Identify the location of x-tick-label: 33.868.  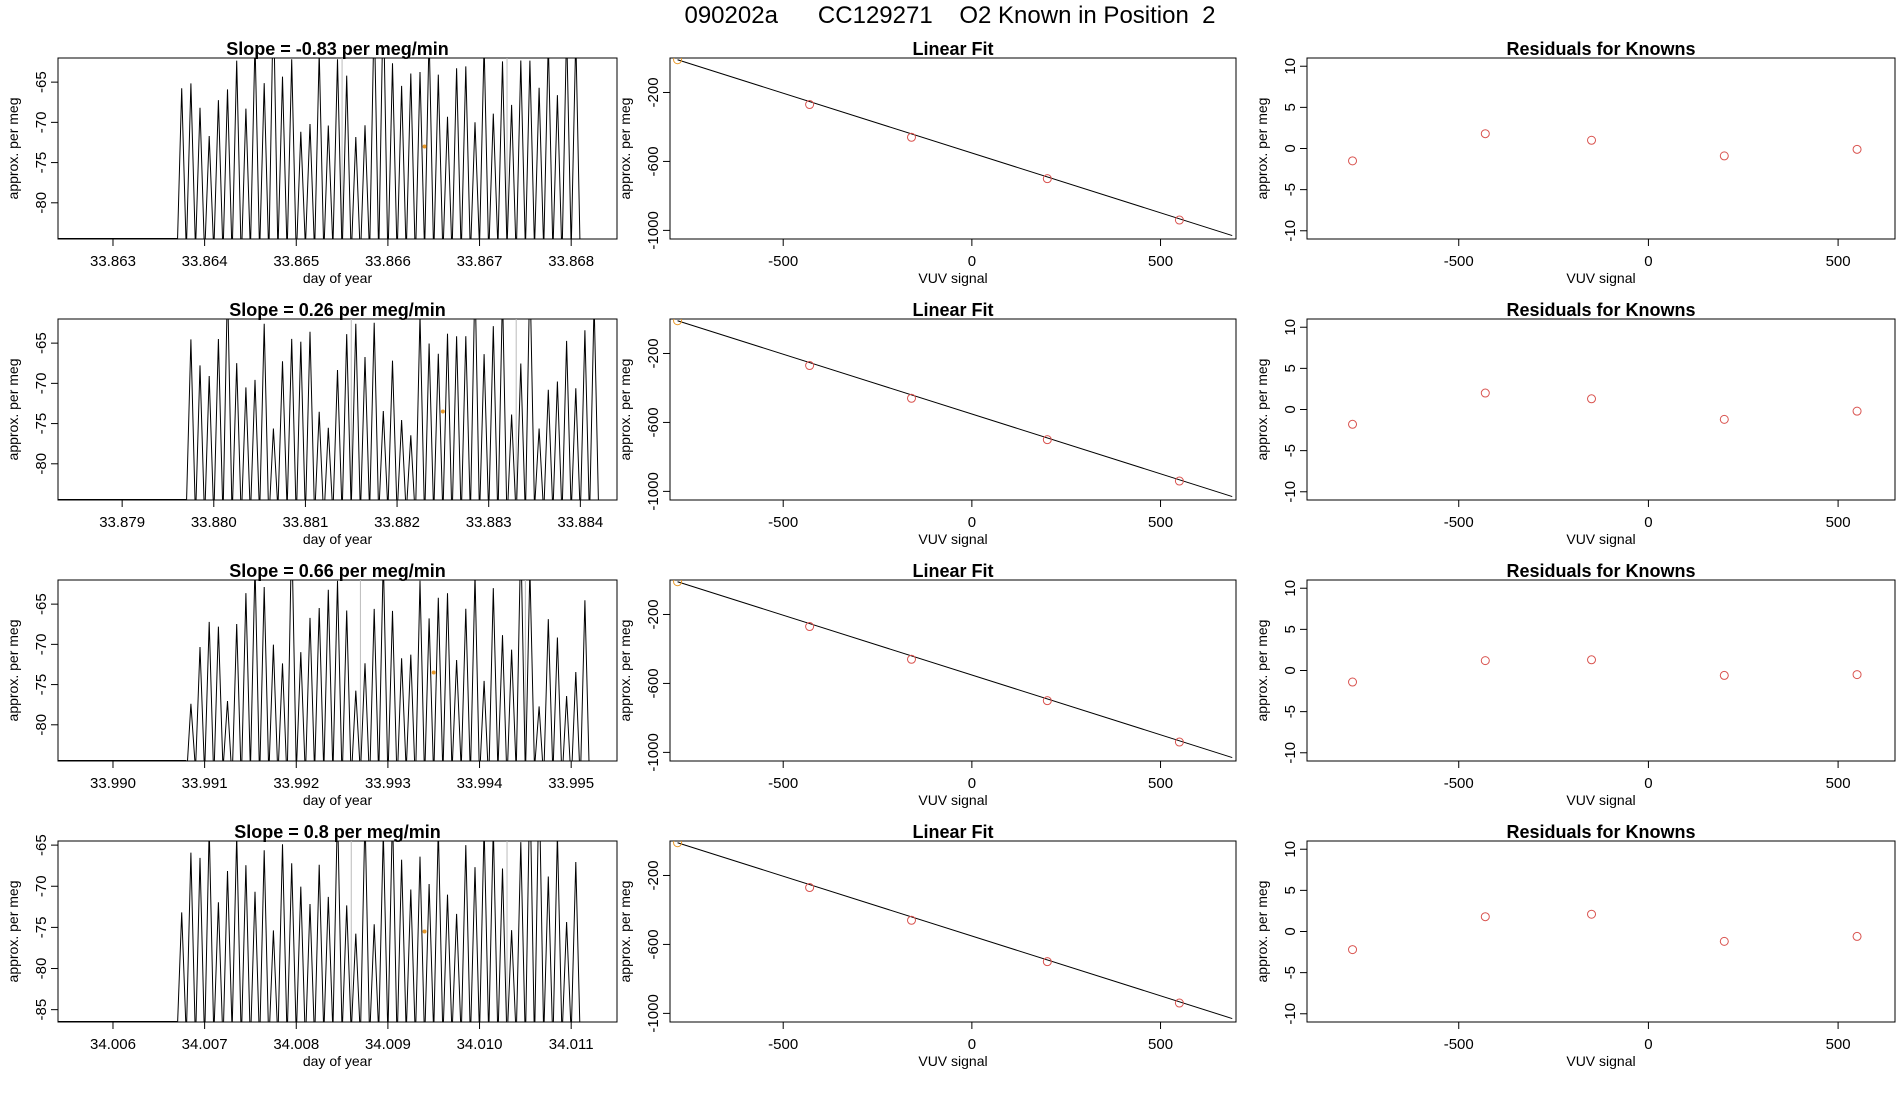
(571, 261).